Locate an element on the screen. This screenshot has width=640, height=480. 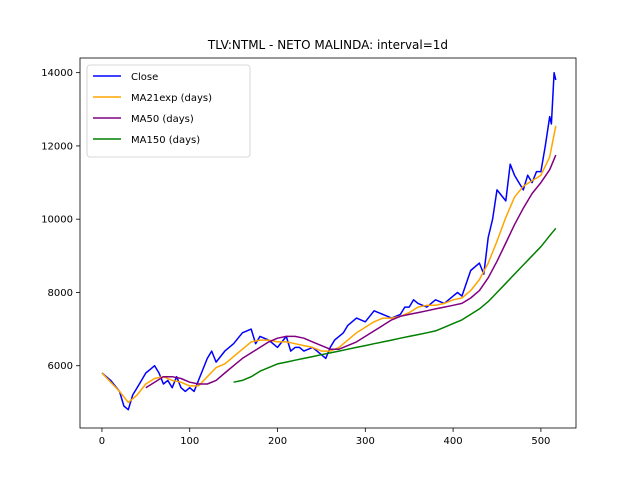
x-tick-label: 100 is located at coordinates (189, 441).